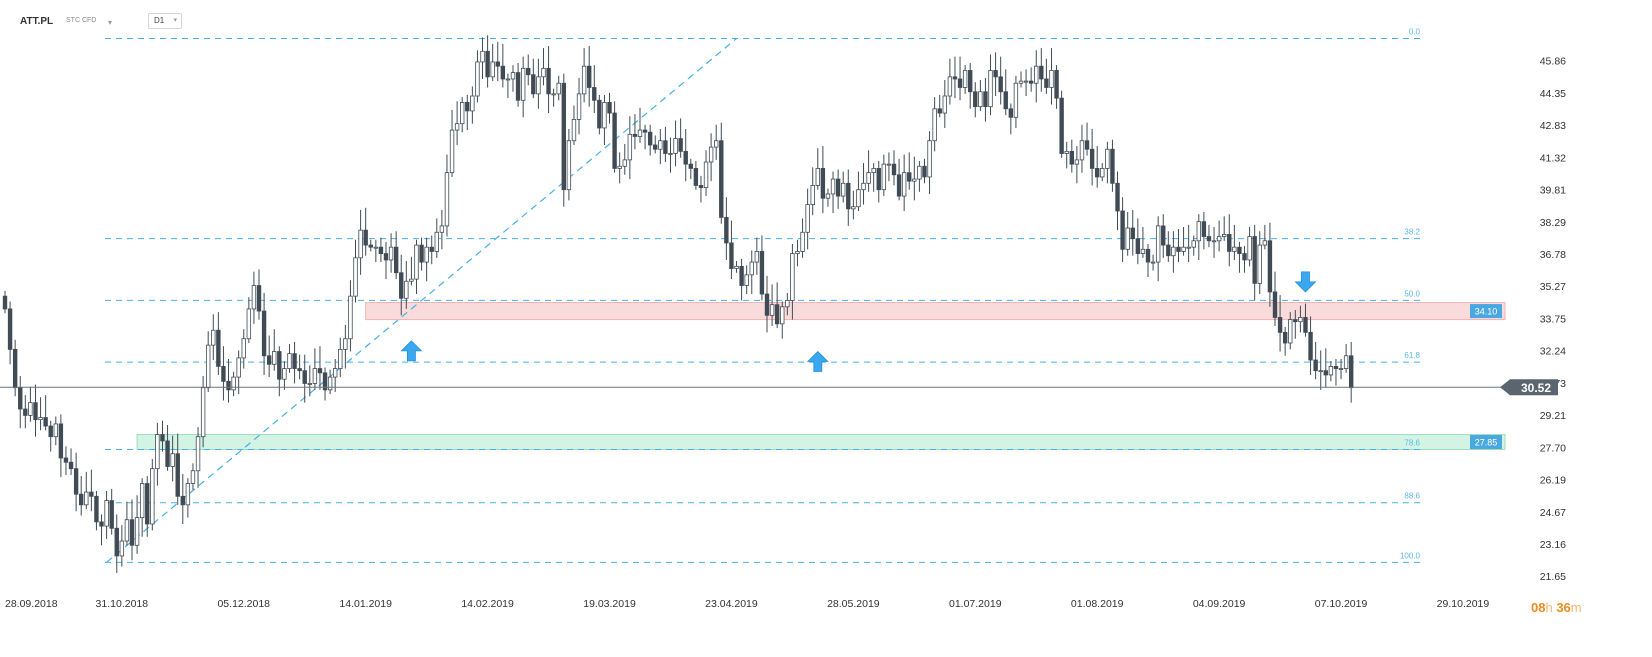 Image resolution: width=1652 pixels, height=657 pixels. Describe the element at coordinates (1553, 126) in the screenshot. I see `y-tick-label: 42.83` at that location.